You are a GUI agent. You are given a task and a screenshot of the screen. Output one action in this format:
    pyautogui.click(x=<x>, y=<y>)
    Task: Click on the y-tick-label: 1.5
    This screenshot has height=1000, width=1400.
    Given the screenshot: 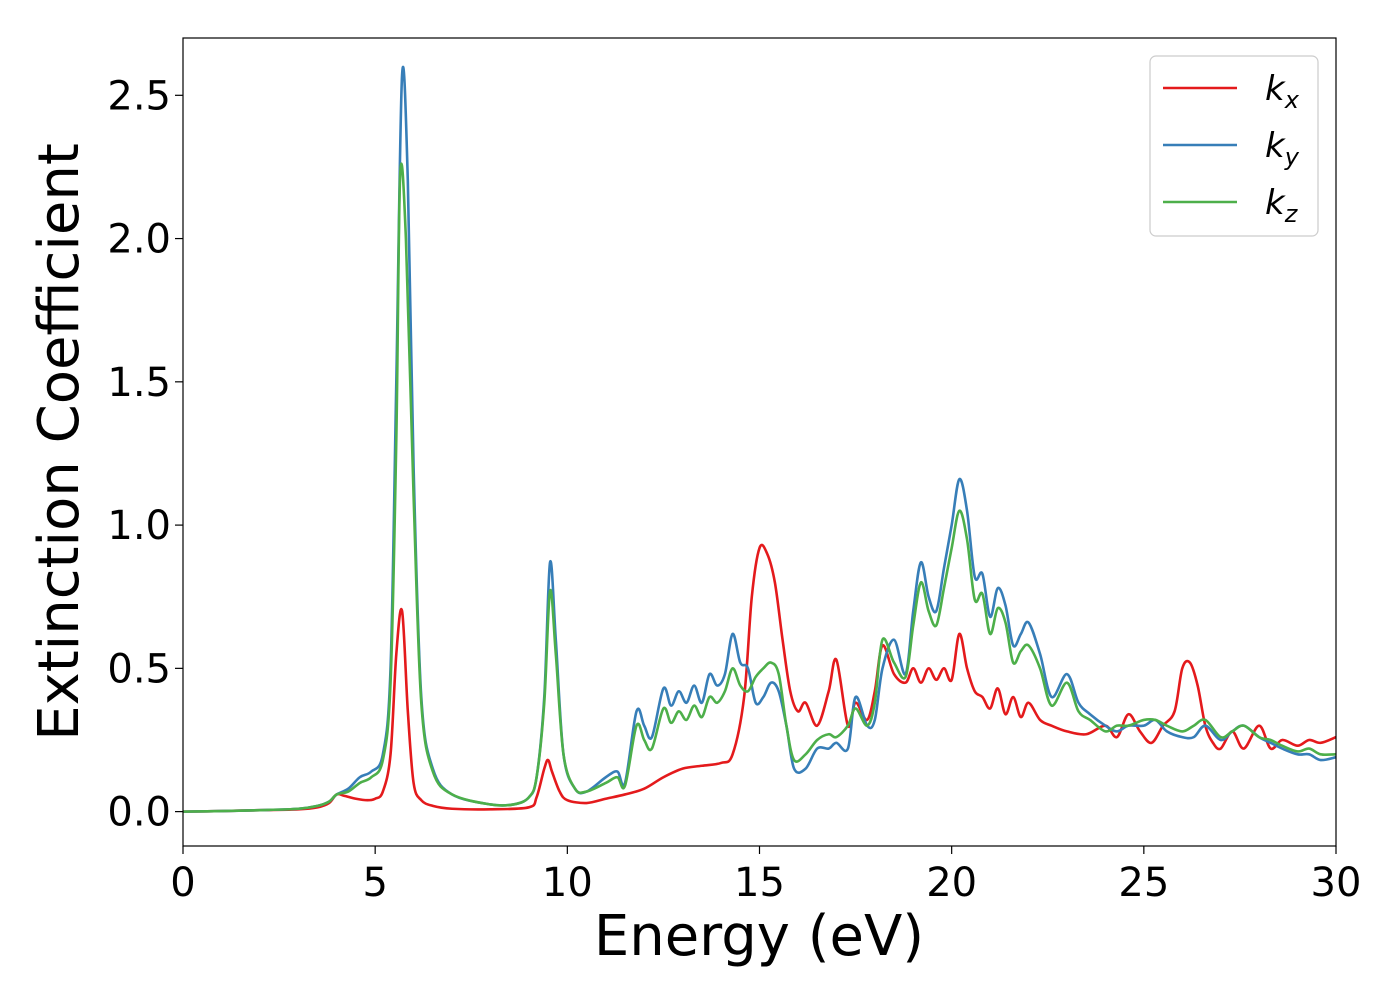 What is the action you would take?
    pyautogui.click(x=139, y=383)
    